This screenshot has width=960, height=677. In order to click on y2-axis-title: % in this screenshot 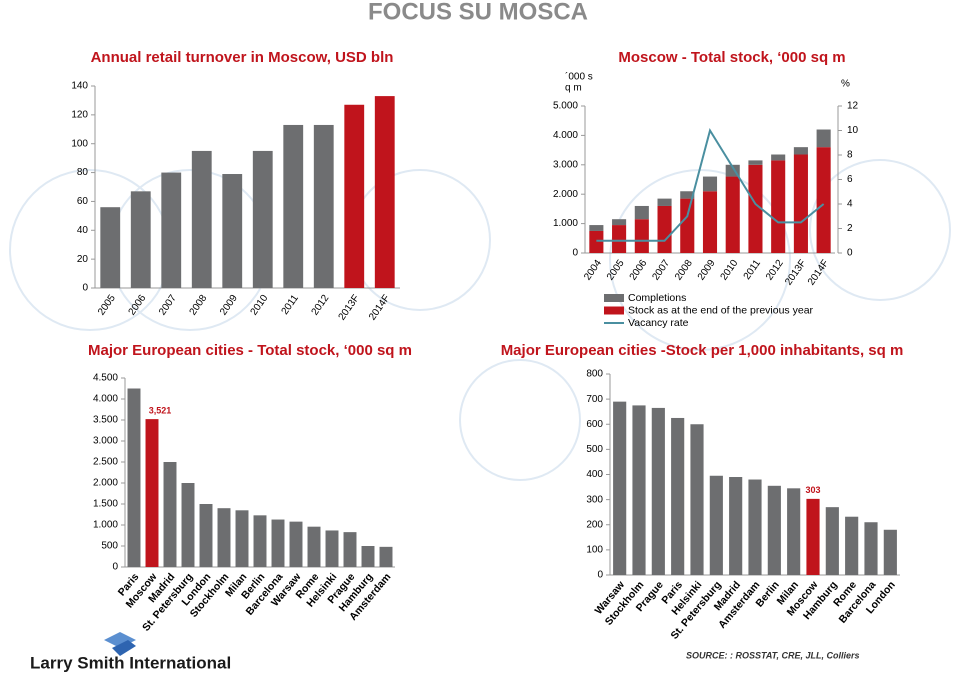, I will do `click(845, 84)`.